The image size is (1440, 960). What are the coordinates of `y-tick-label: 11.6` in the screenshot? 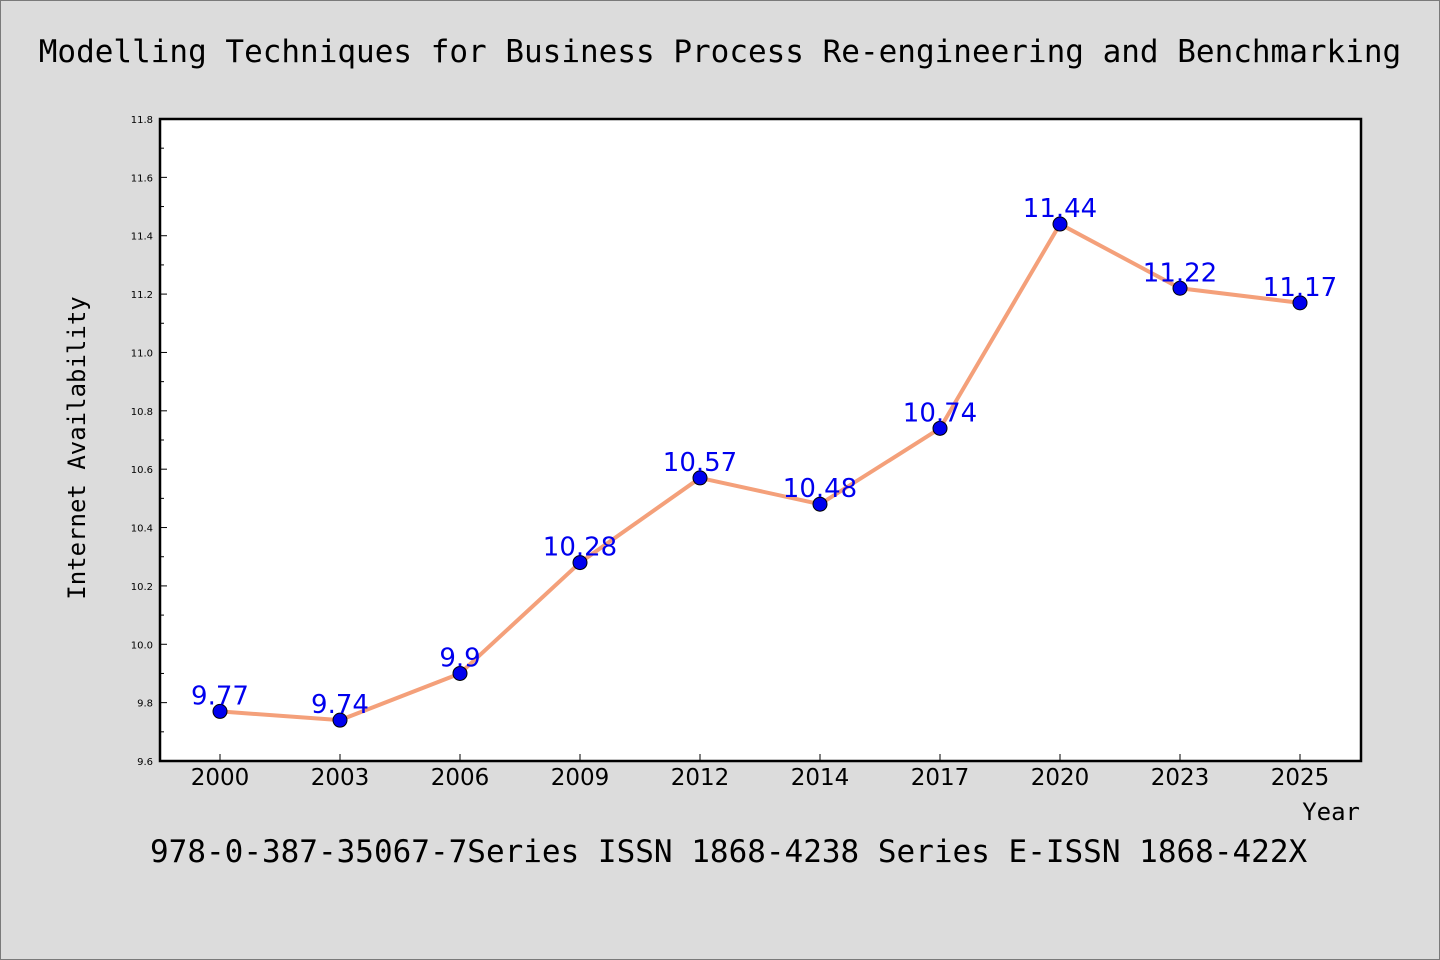 It's located at (142, 178).